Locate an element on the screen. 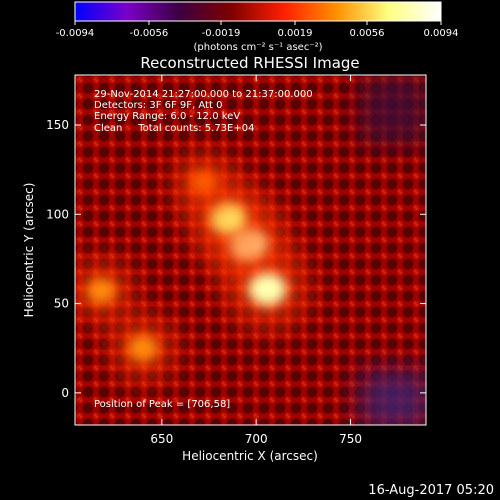 This screenshot has width=500, height=500. y-tick-label: 50 is located at coordinates (61, 304).